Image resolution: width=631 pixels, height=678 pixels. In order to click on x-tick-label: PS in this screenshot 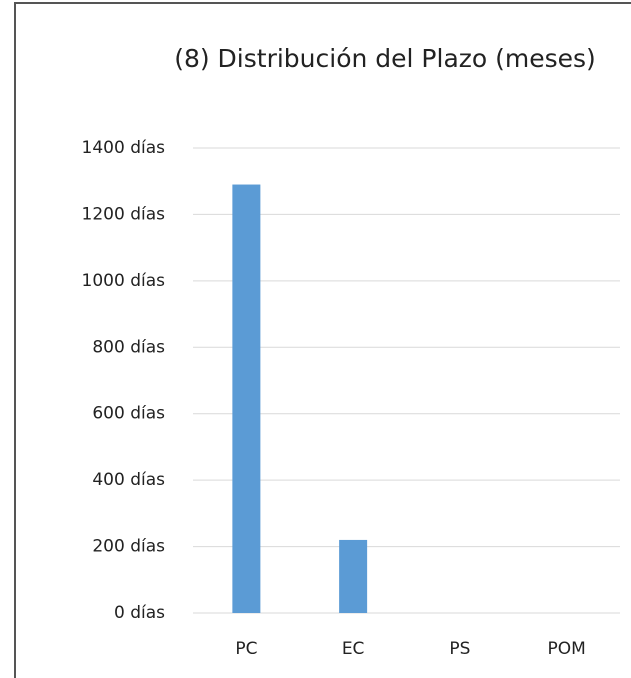, I will do `click(459, 649)`.